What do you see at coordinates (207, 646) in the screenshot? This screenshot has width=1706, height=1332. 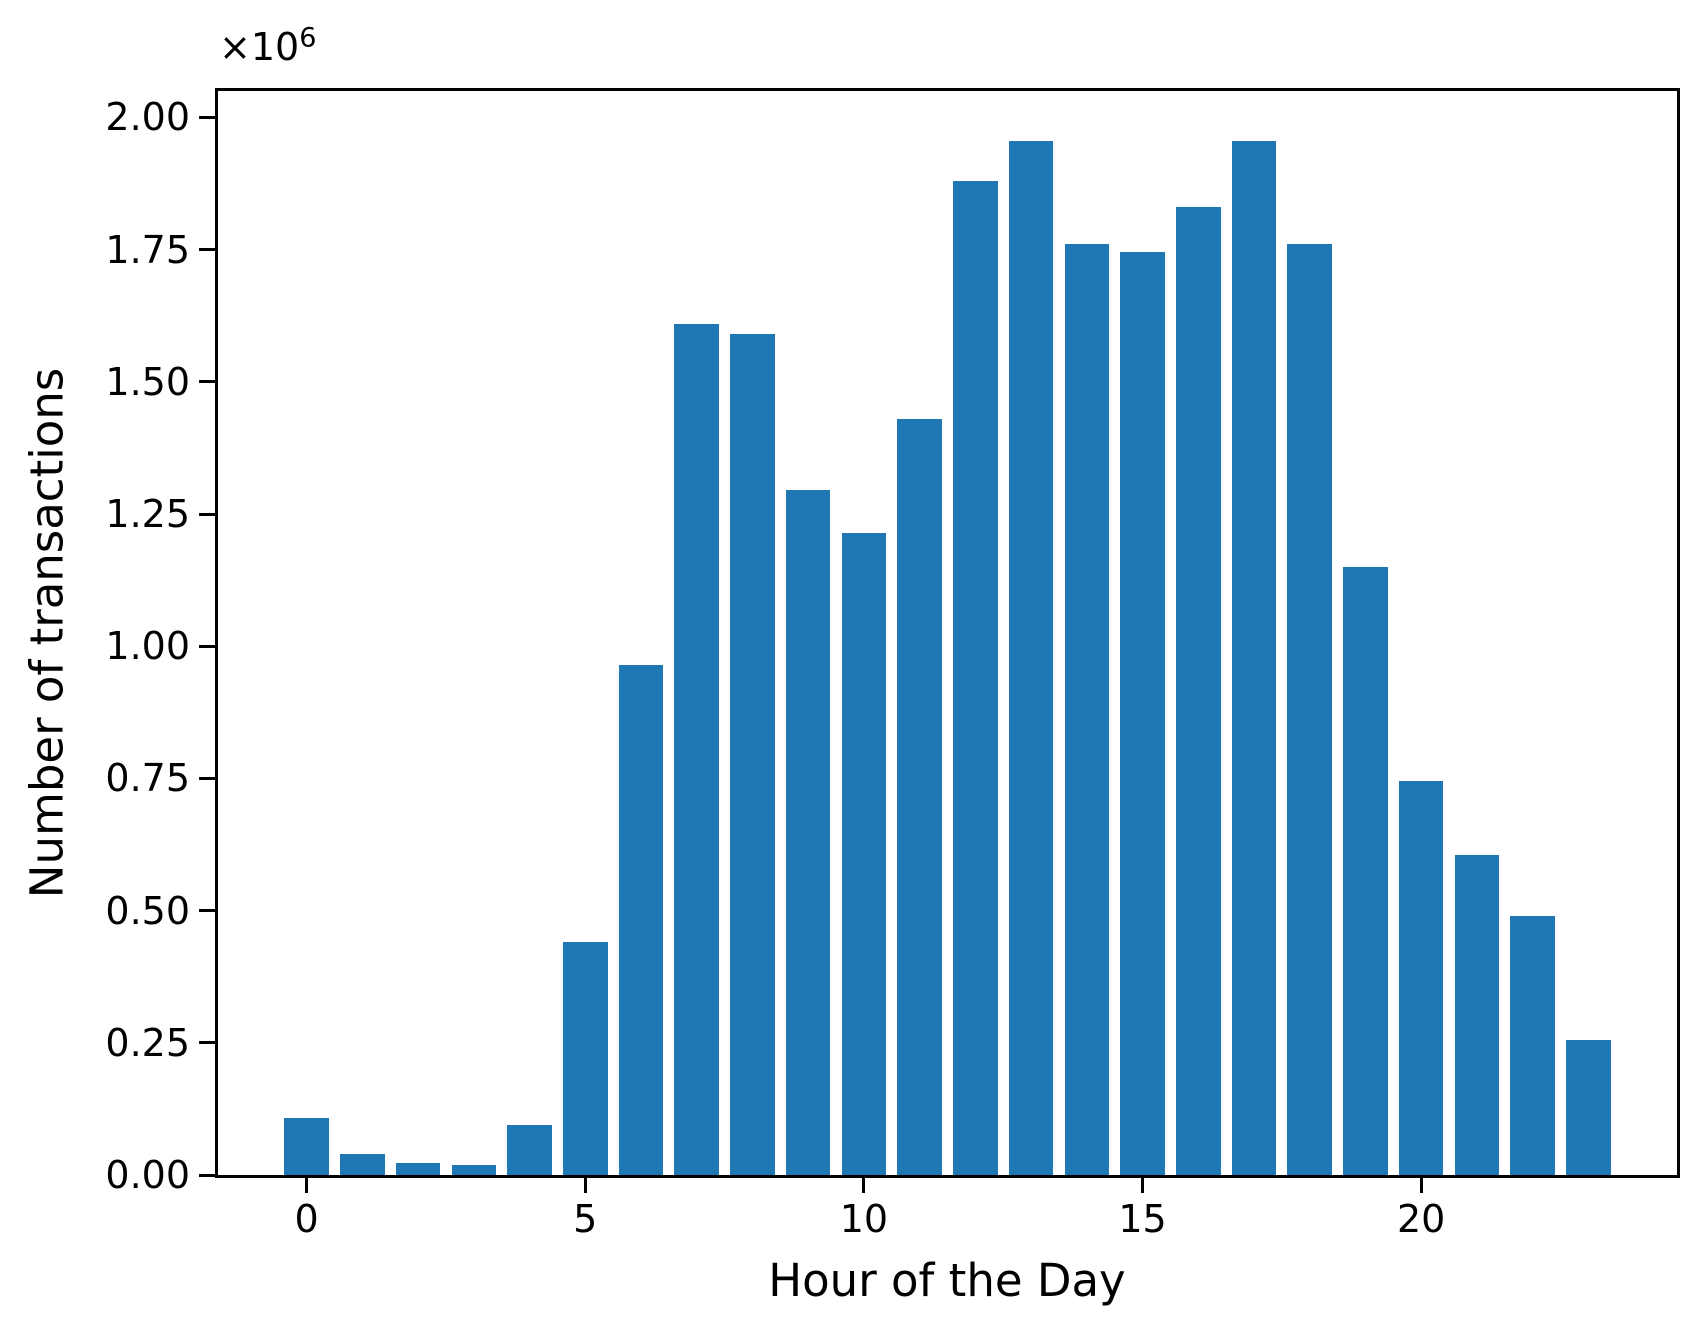 I see `y-tick-mark-1.00` at bounding box center [207, 646].